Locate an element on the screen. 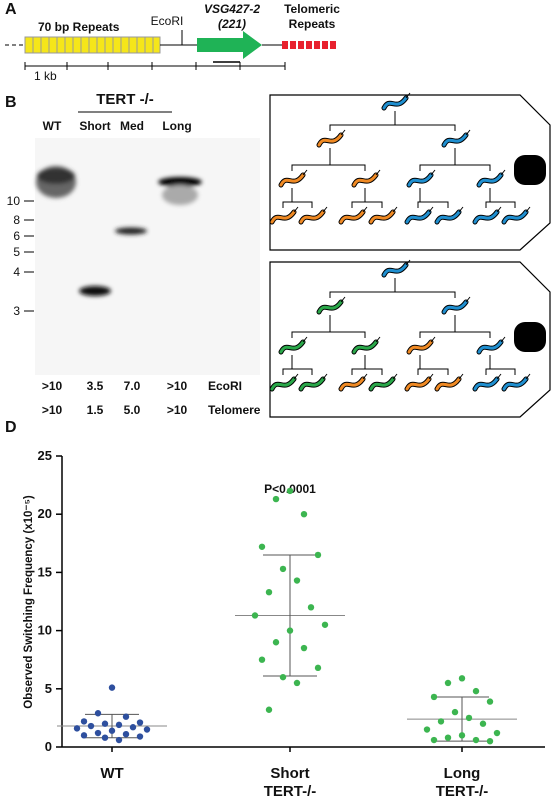 The height and width of the screenshot is (805, 555). sd-bar is located at coordinates (290, 615).